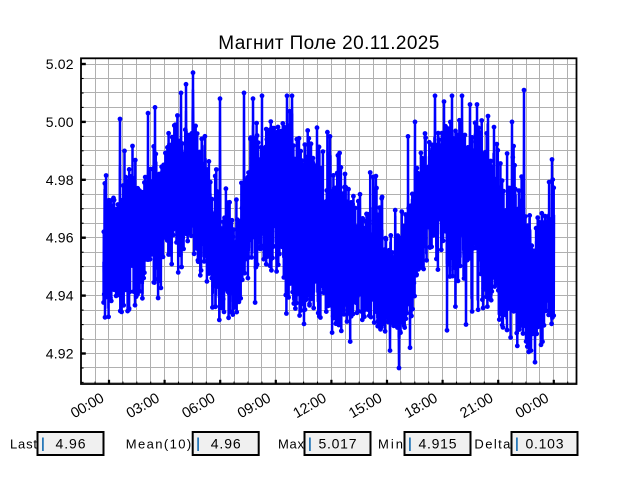 Image resolution: width=640 pixels, height=480 pixels. What do you see at coordinates (328, 43) in the screenshot?
I see `svg-text: Магнит Поле 20.11.2025` at bounding box center [328, 43].